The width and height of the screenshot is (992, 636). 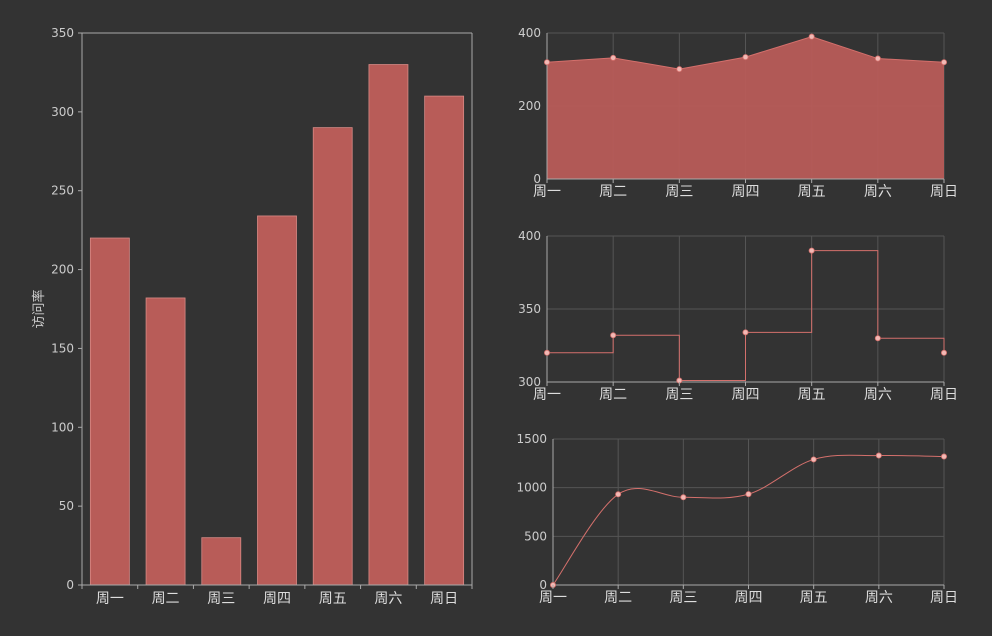 I want to click on y-tick-label: 100, so click(x=62, y=427).